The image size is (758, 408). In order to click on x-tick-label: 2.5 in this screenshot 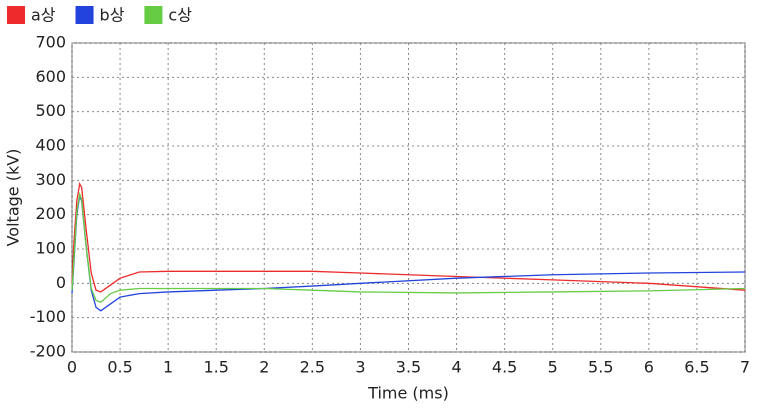, I will do `click(312, 367)`.